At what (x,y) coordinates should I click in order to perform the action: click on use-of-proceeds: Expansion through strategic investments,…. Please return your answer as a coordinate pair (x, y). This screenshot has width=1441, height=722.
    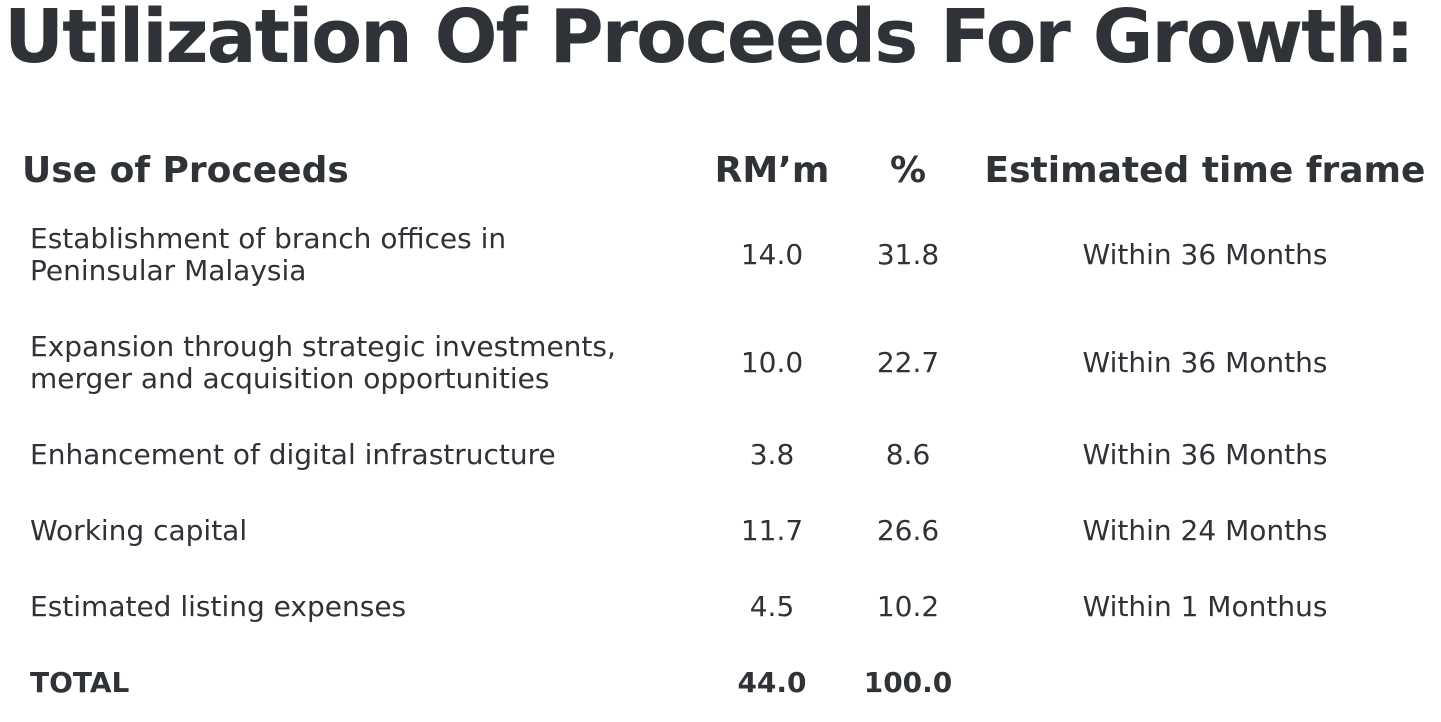
    Looking at the image, I should click on (323, 363).